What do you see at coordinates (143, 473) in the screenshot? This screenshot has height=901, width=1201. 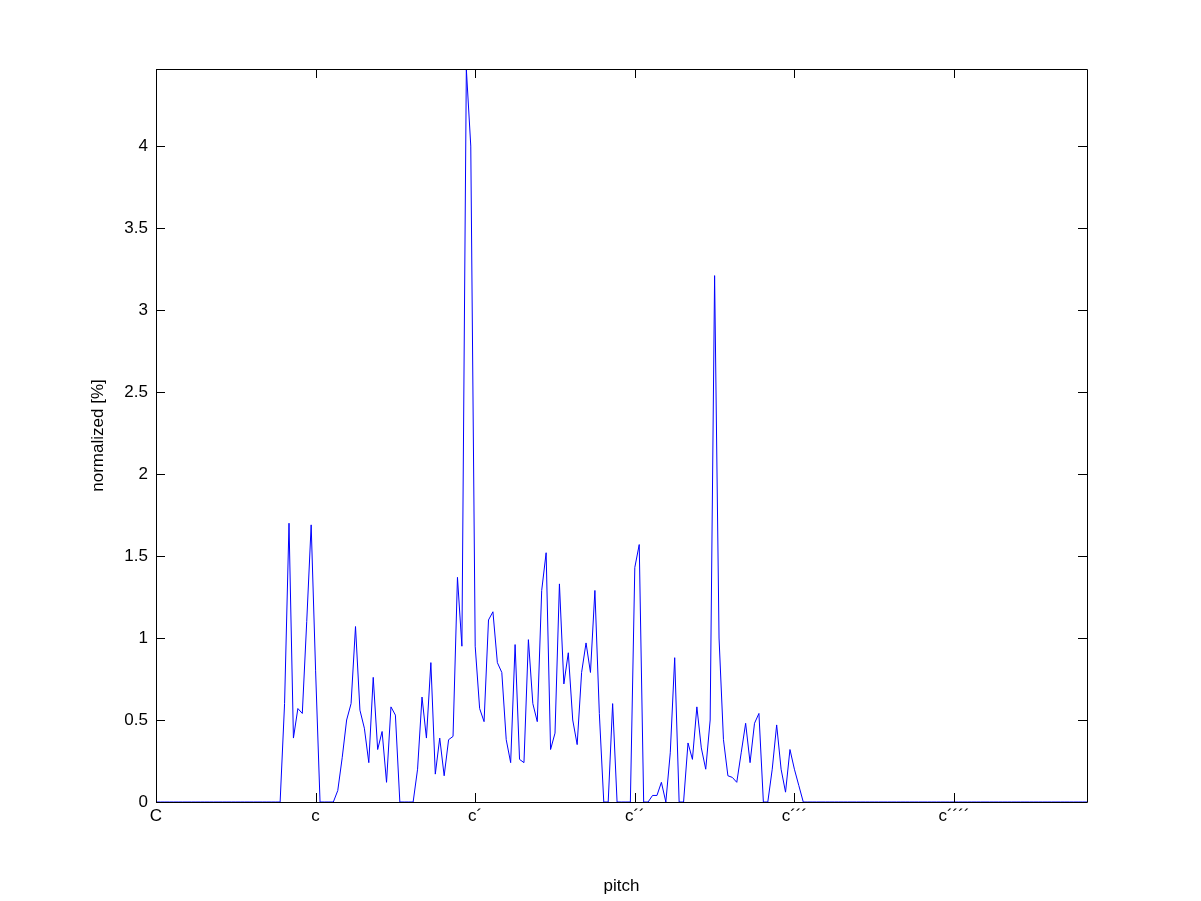 I see `y-tick-label: 2` at bounding box center [143, 473].